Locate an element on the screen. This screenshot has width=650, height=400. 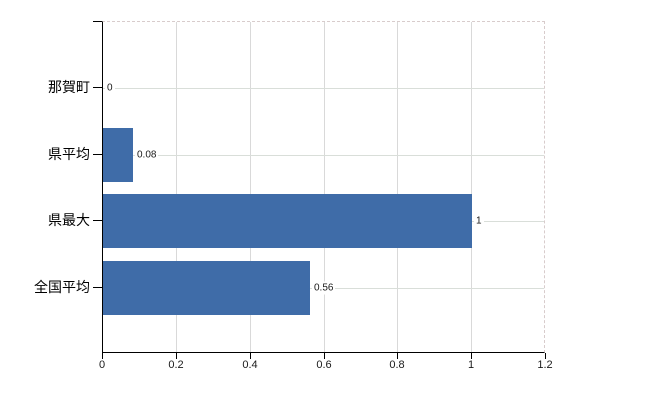
y-axis-category-label: 県平均 is located at coordinates (69, 154).